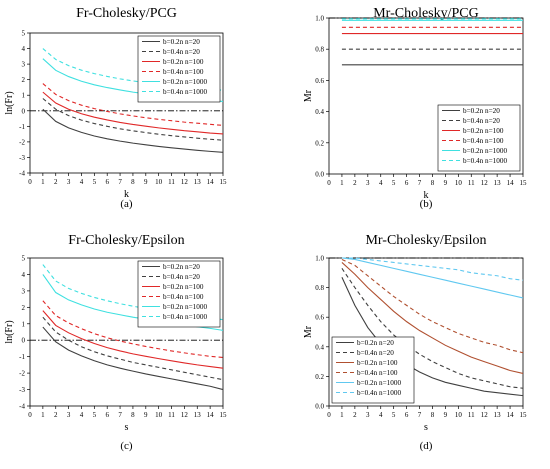 The width and height of the screenshot is (550, 469). I want to click on panel-label: (d), so click(426, 446).